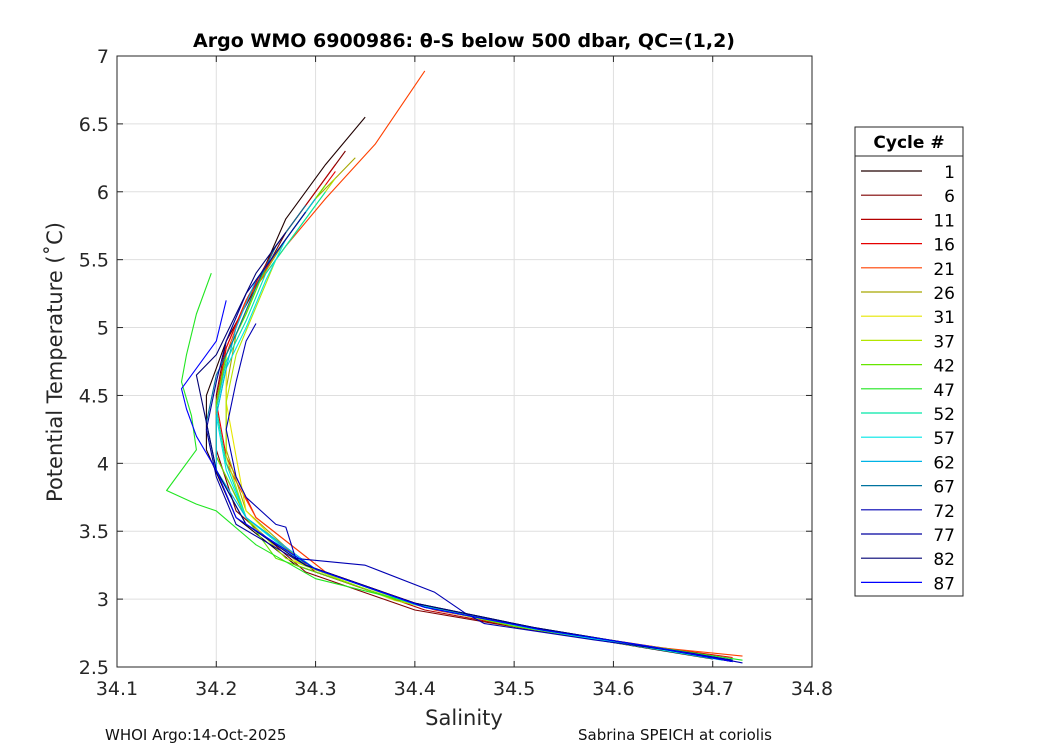  I want to click on legend-label: 26, so click(944, 294).